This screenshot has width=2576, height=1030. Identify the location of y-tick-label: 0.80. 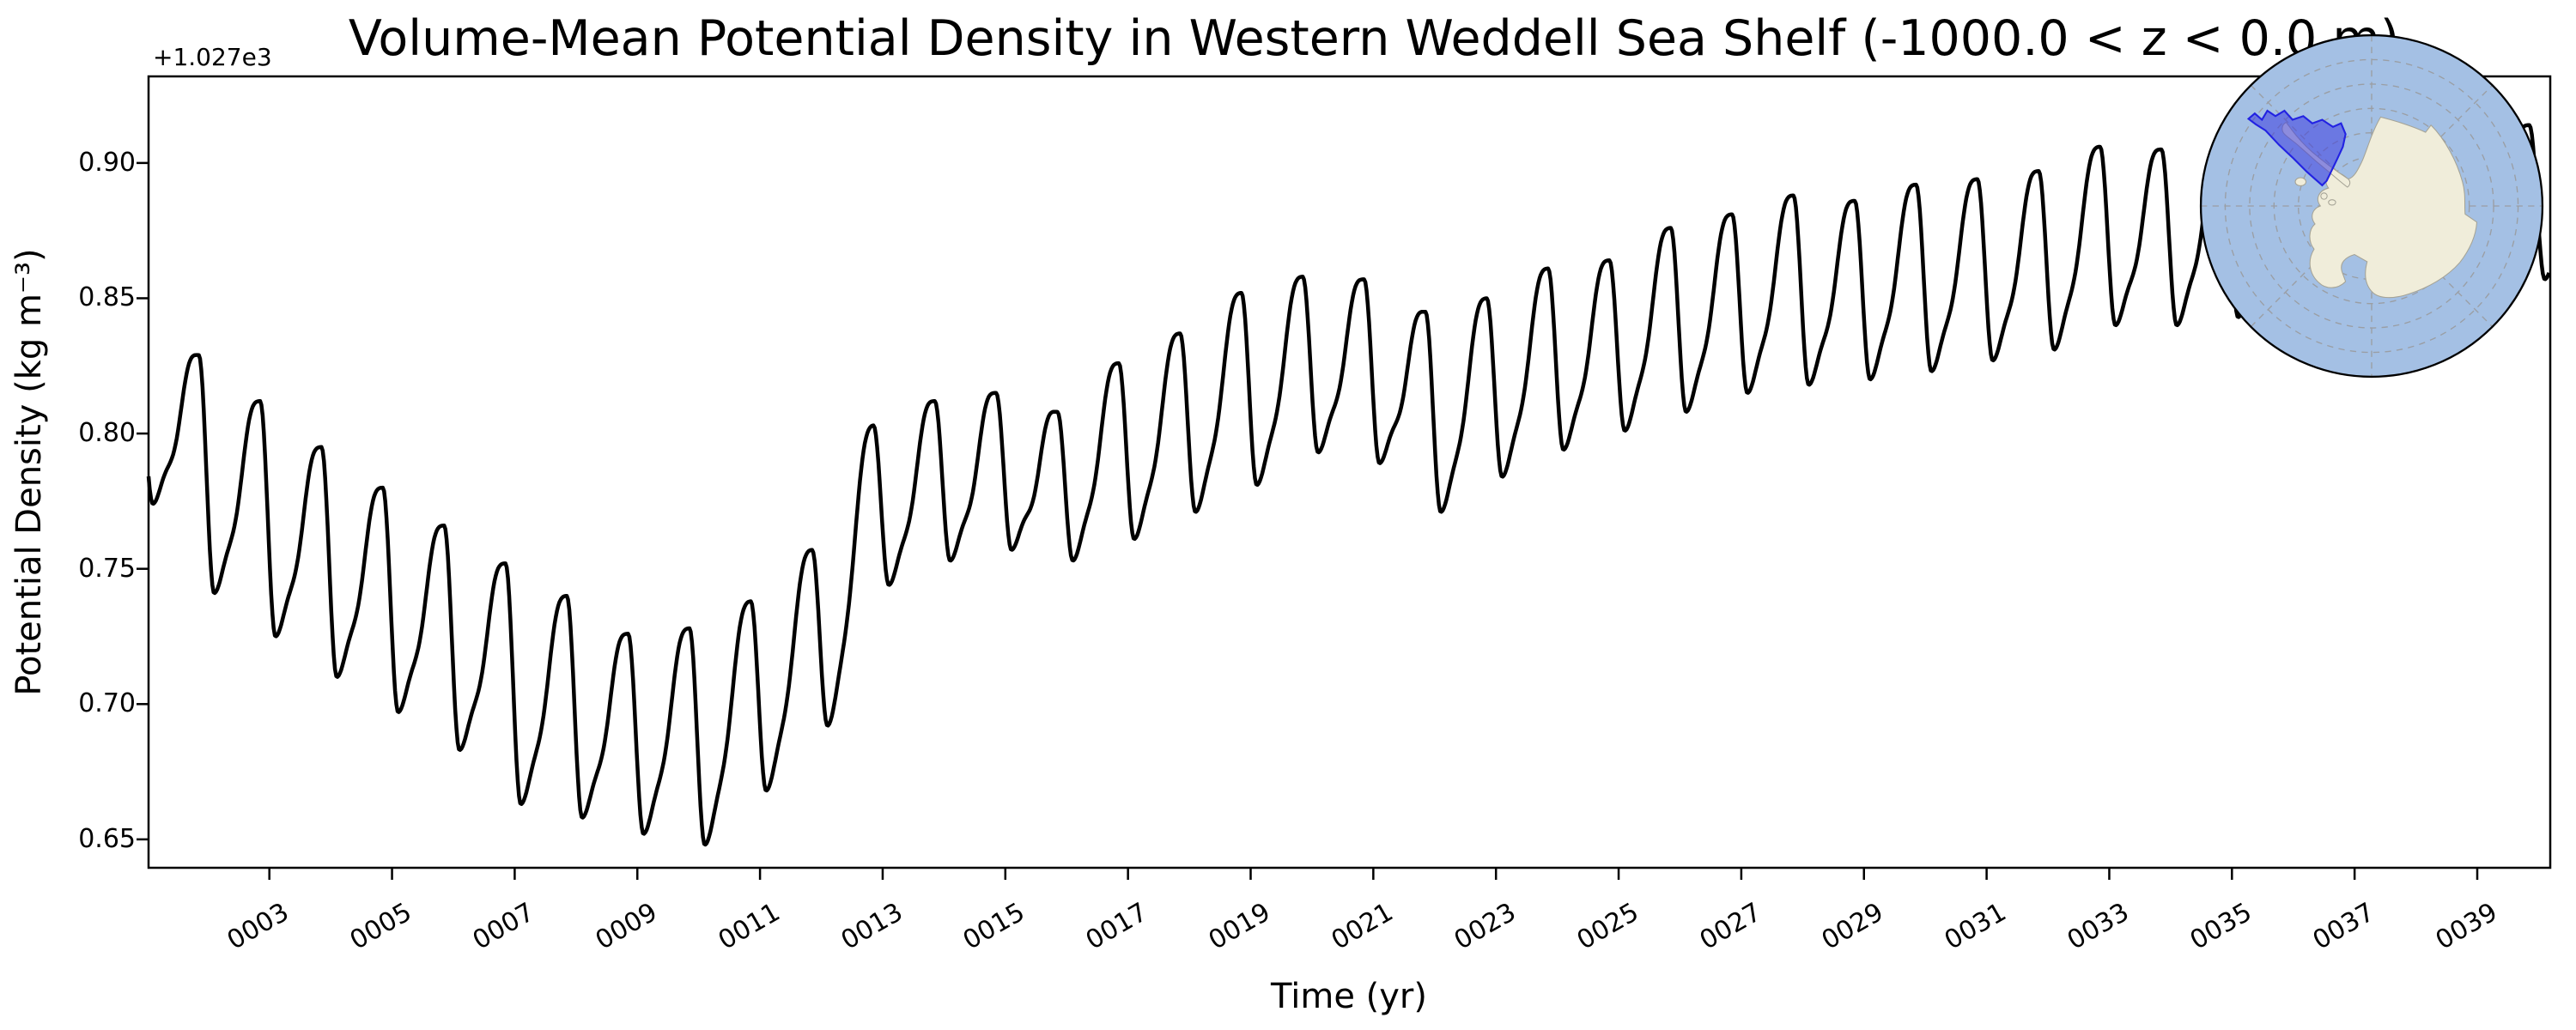
(107, 433).